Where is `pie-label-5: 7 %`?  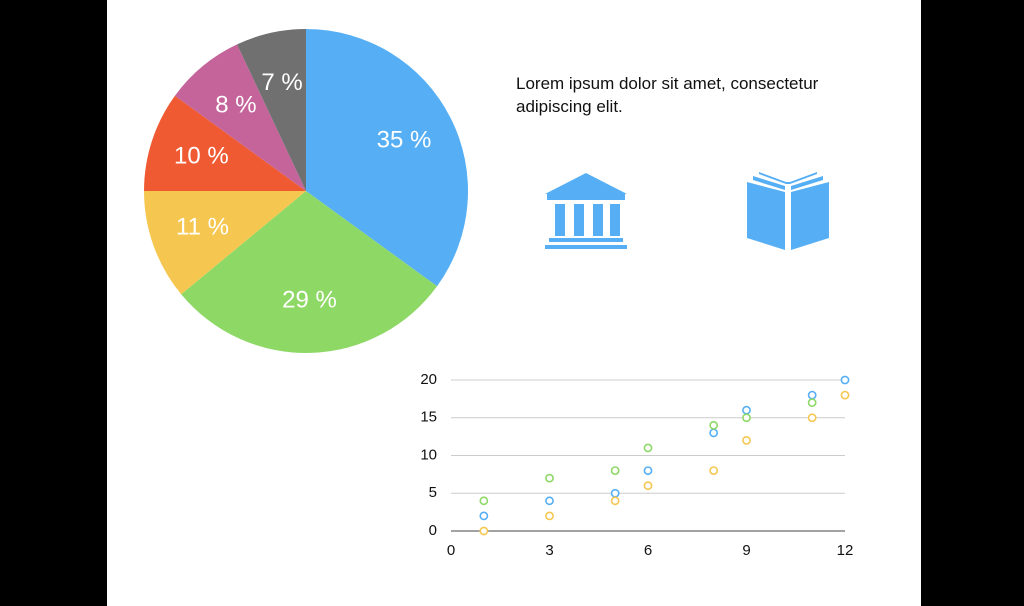 pie-label-5: 7 % is located at coordinates (281, 82).